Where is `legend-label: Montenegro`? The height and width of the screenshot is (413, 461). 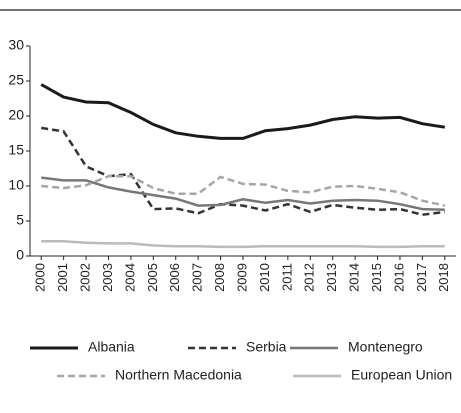 legend-label: Montenegro is located at coordinates (385, 347).